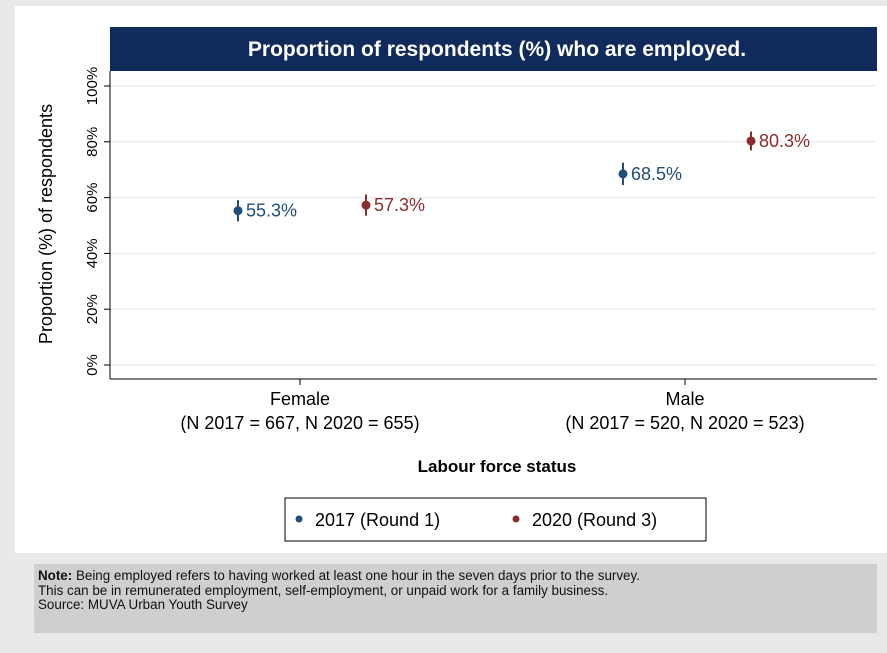 Image resolution: width=887 pixels, height=653 pixels. Describe the element at coordinates (594, 520) in the screenshot. I see `legend-label-2020: 2020 (Round 3)` at that location.